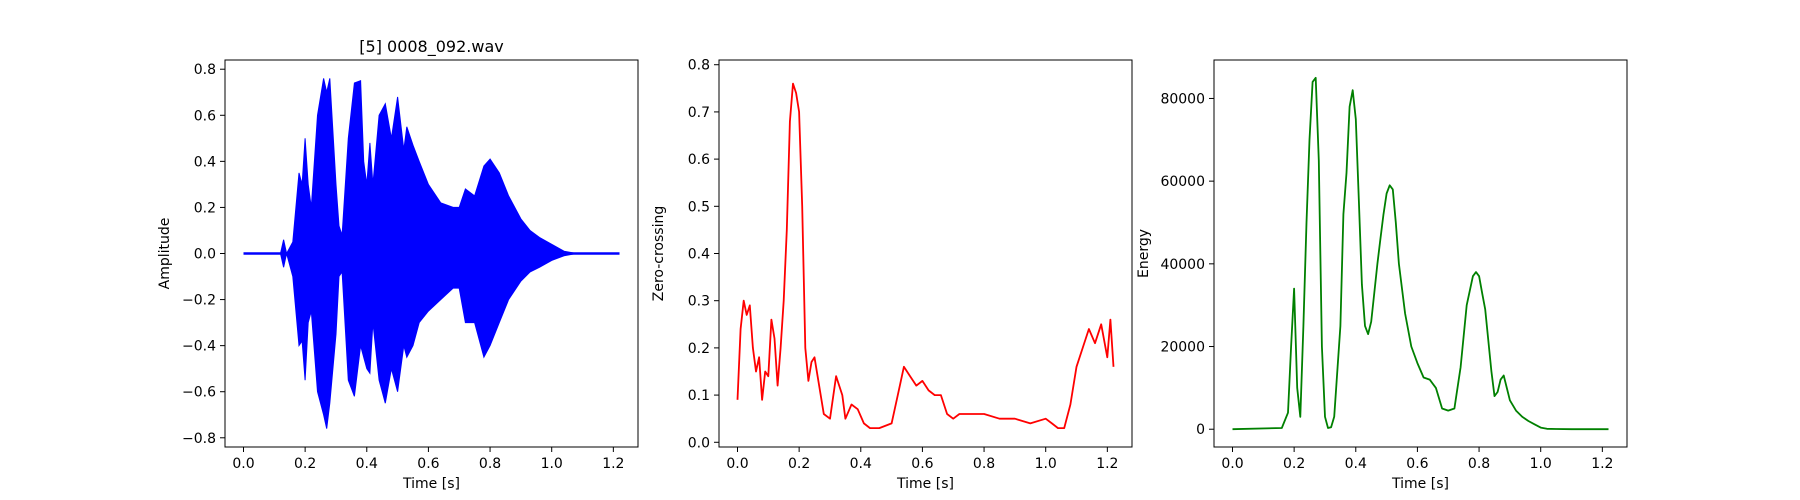 This screenshot has width=1800, height=500. Describe the element at coordinates (1182, 265) in the screenshot. I see `energy-y-tick-label: 40000` at that location.